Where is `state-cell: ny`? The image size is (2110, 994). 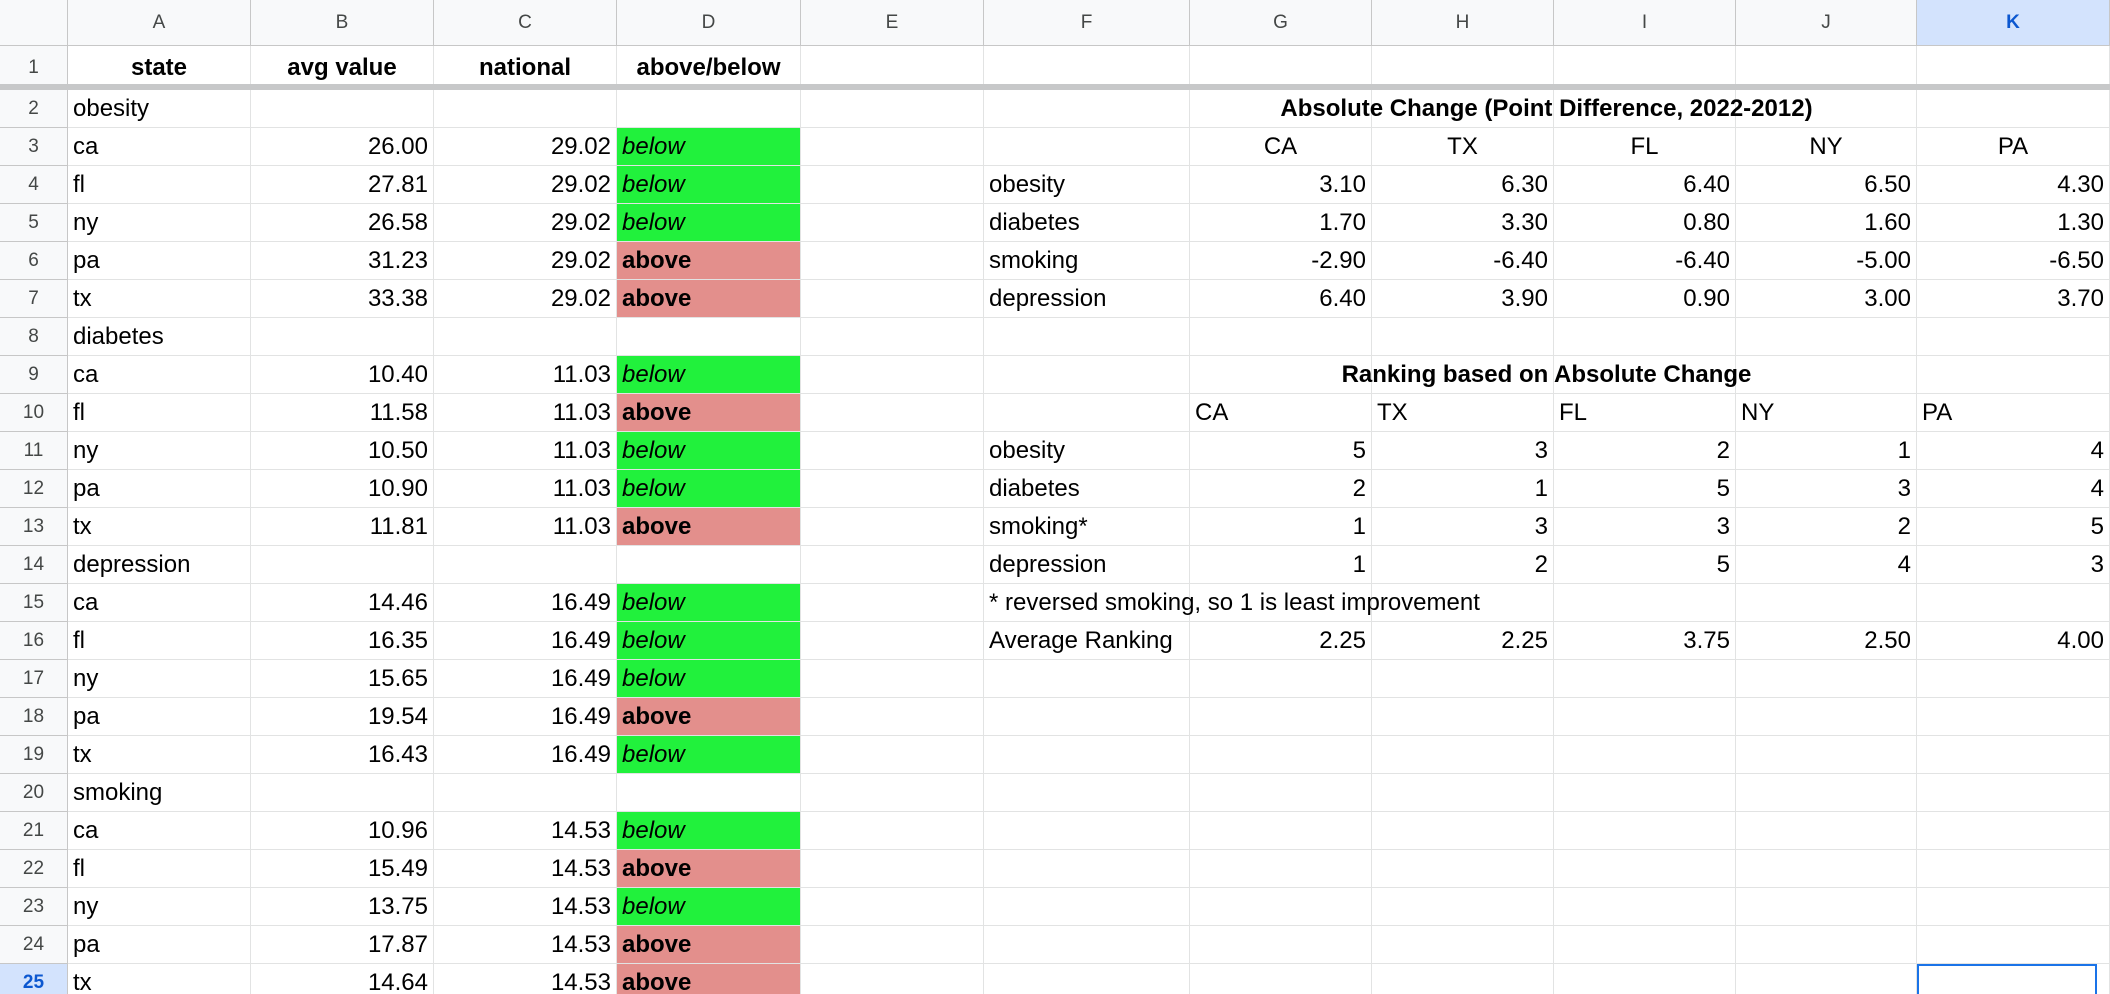
state-cell: ny is located at coordinates (159, 907).